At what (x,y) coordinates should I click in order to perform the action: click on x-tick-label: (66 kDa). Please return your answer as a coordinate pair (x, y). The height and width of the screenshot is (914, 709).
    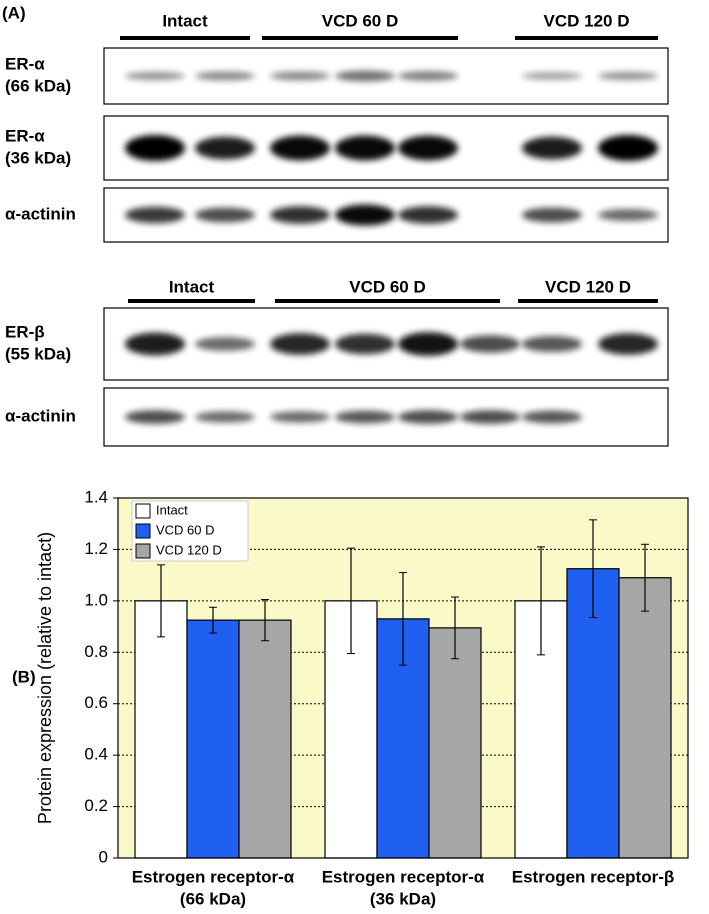
    Looking at the image, I should click on (213, 898).